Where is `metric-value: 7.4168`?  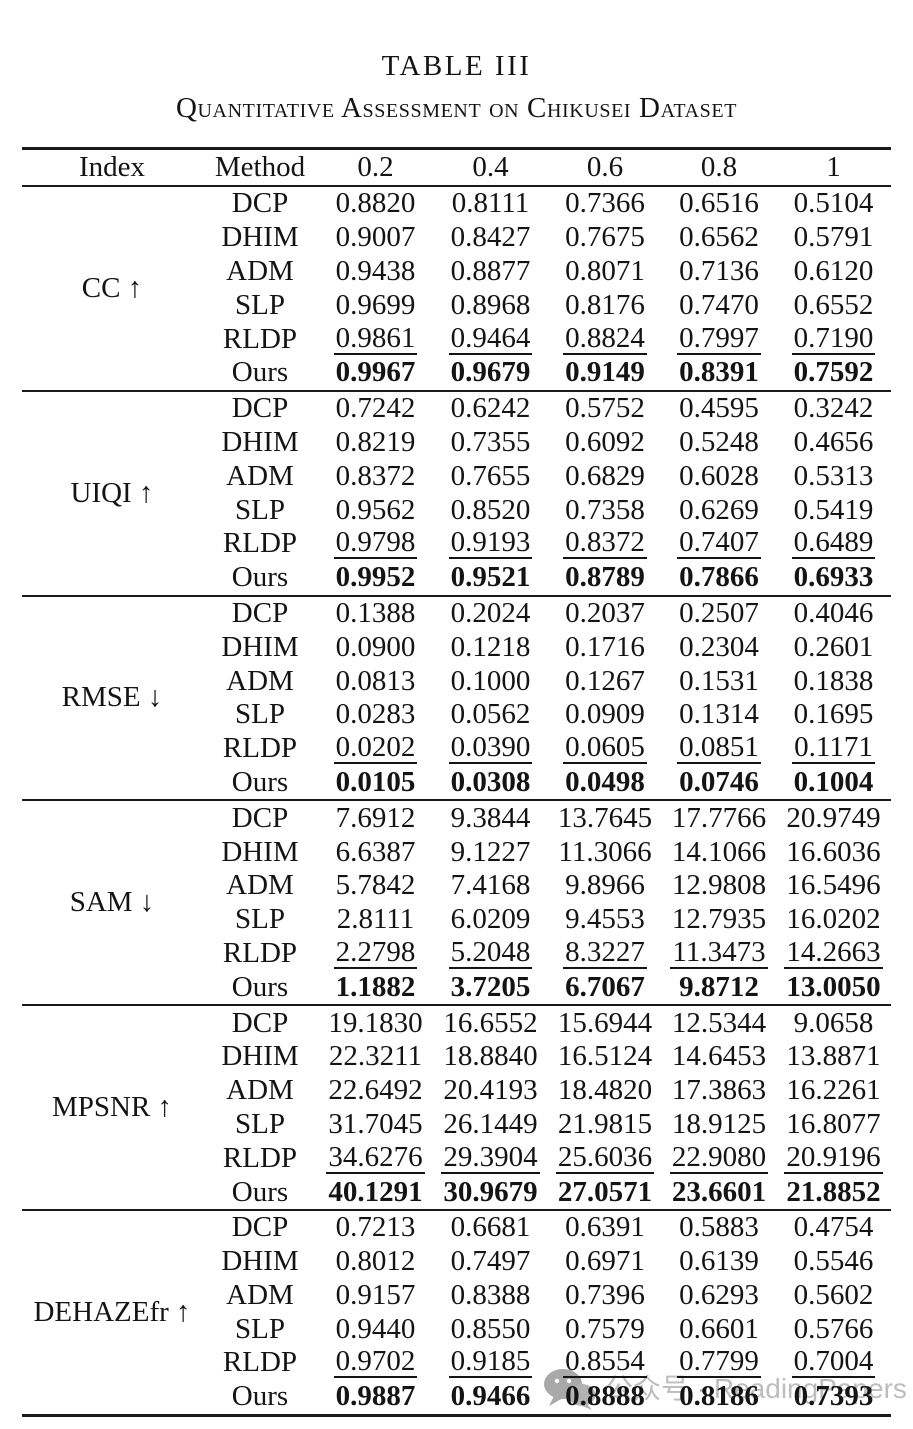
metric-value: 7.4168 is located at coordinates (490, 885).